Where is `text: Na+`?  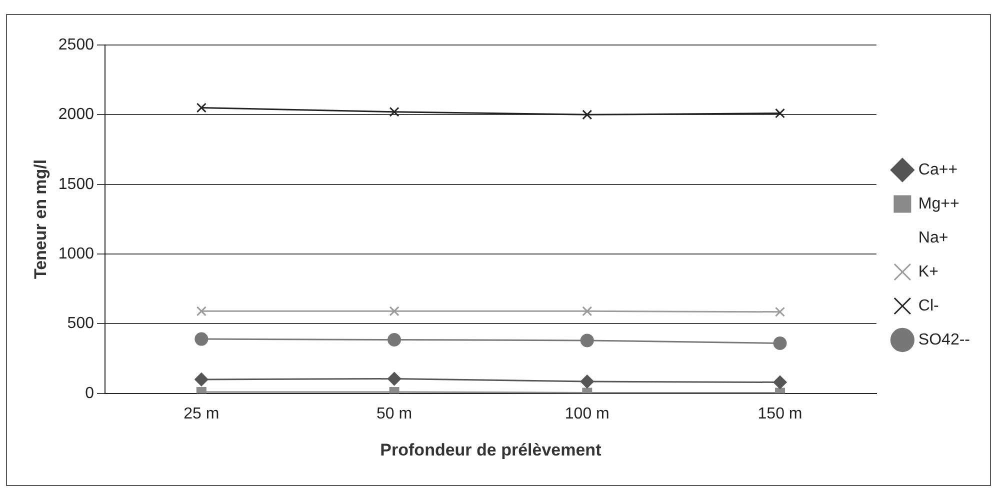
text: Na+ is located at coordinates (933, 237).